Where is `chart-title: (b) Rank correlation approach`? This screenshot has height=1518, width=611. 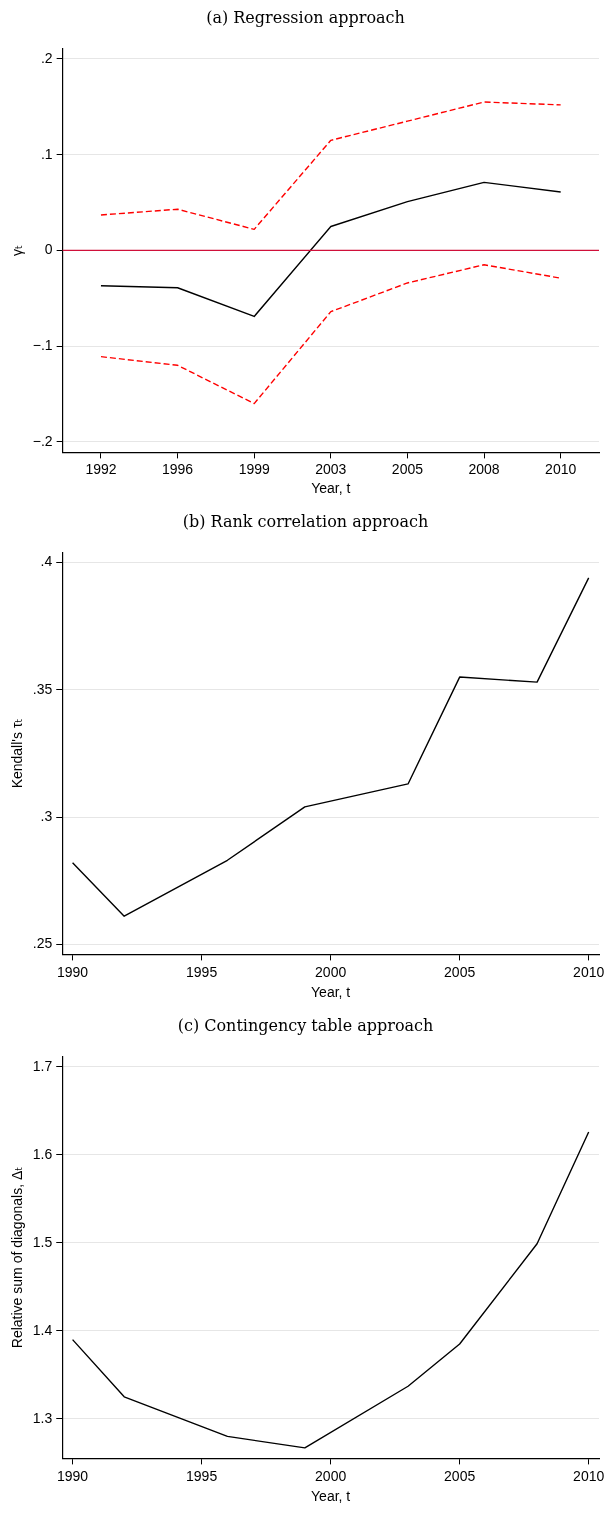 chart-title: (b) Rank correlation approach is located at coordinates (305, 522).